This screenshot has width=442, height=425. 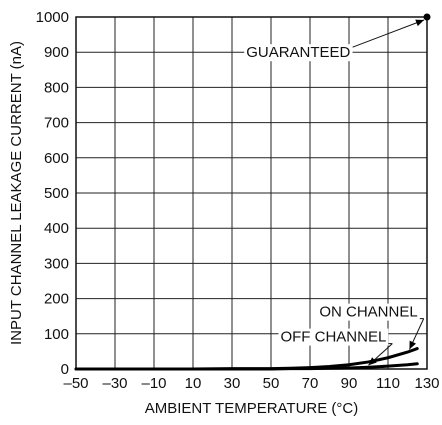 I want to click on y-tick-label: 600, so click(x=56, y=158).